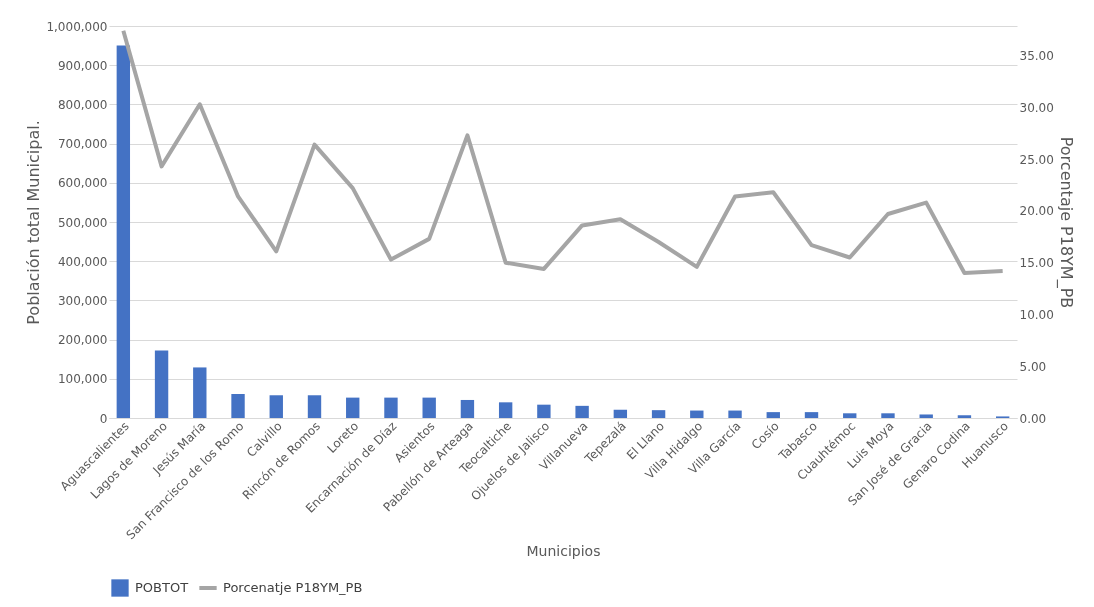  What do you see at coordinates (162, 587) in the screenshot?
I see `legend-label: POBTOT` at bounding box center [162, 587].